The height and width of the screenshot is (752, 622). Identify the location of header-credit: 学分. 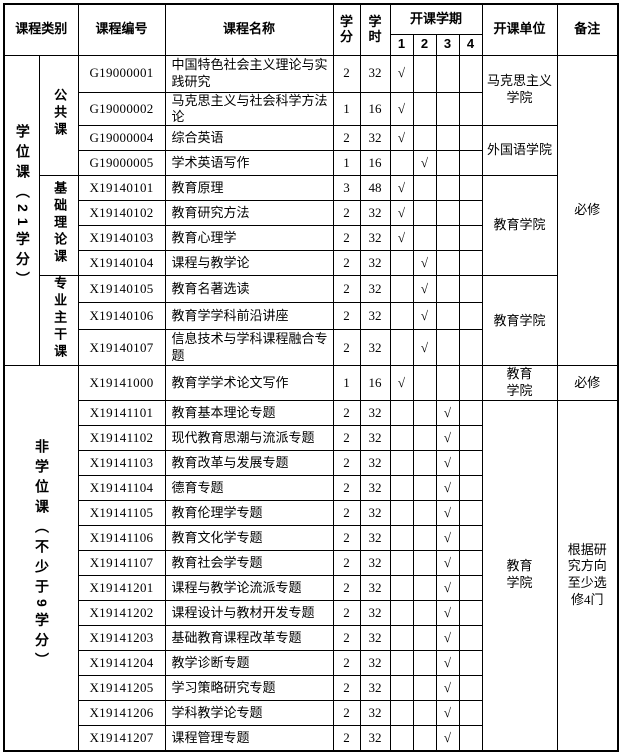
(346, 29).